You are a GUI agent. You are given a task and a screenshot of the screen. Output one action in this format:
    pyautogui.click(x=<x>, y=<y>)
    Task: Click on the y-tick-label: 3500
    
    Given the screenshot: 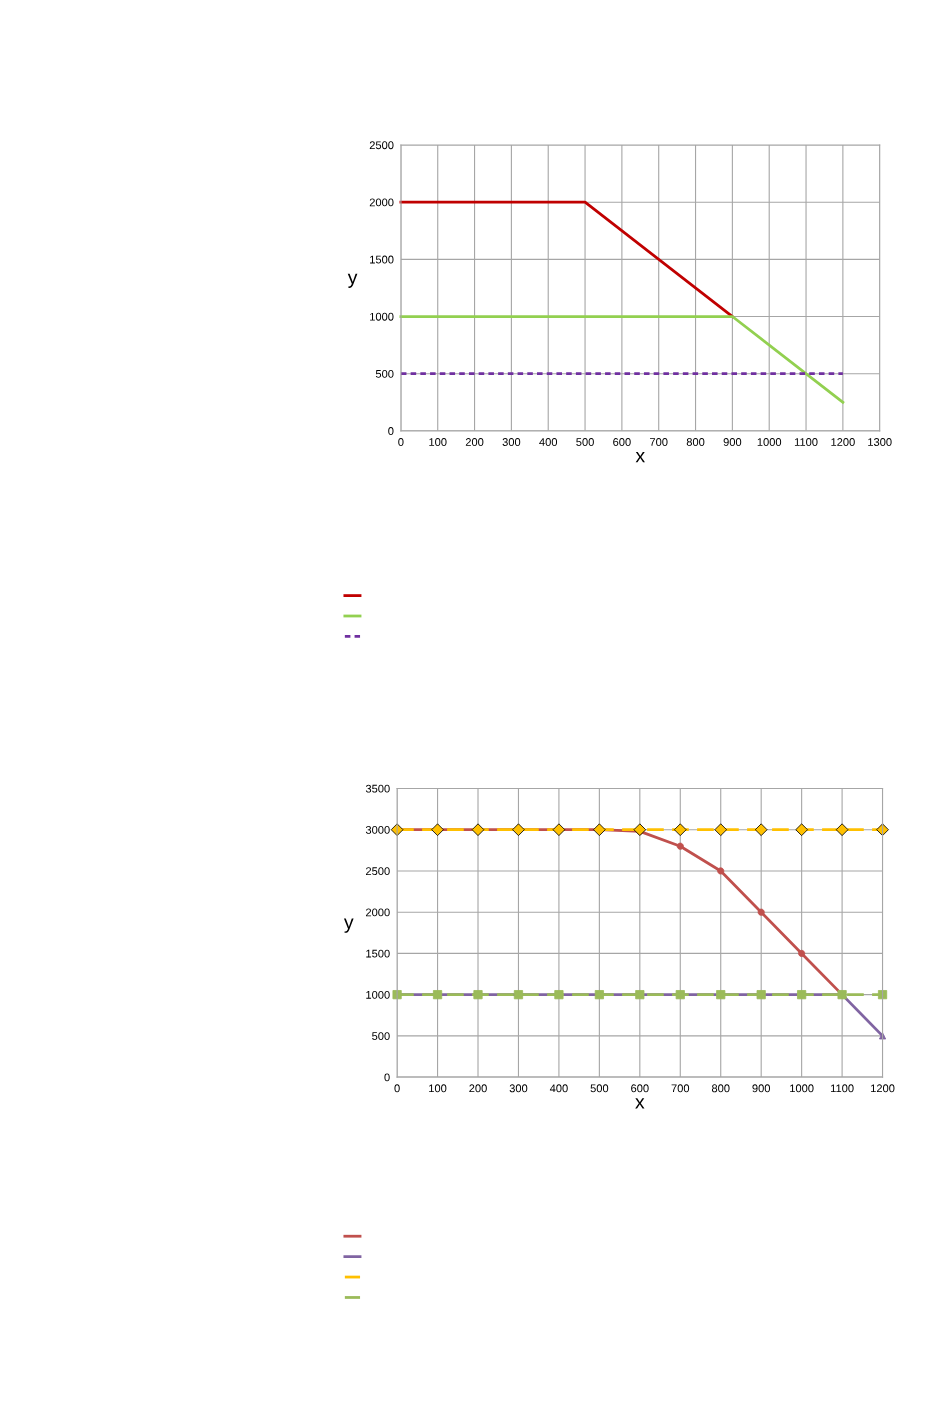 What is the action you would take?
    pyautogui.click(x=377, y=788)
    